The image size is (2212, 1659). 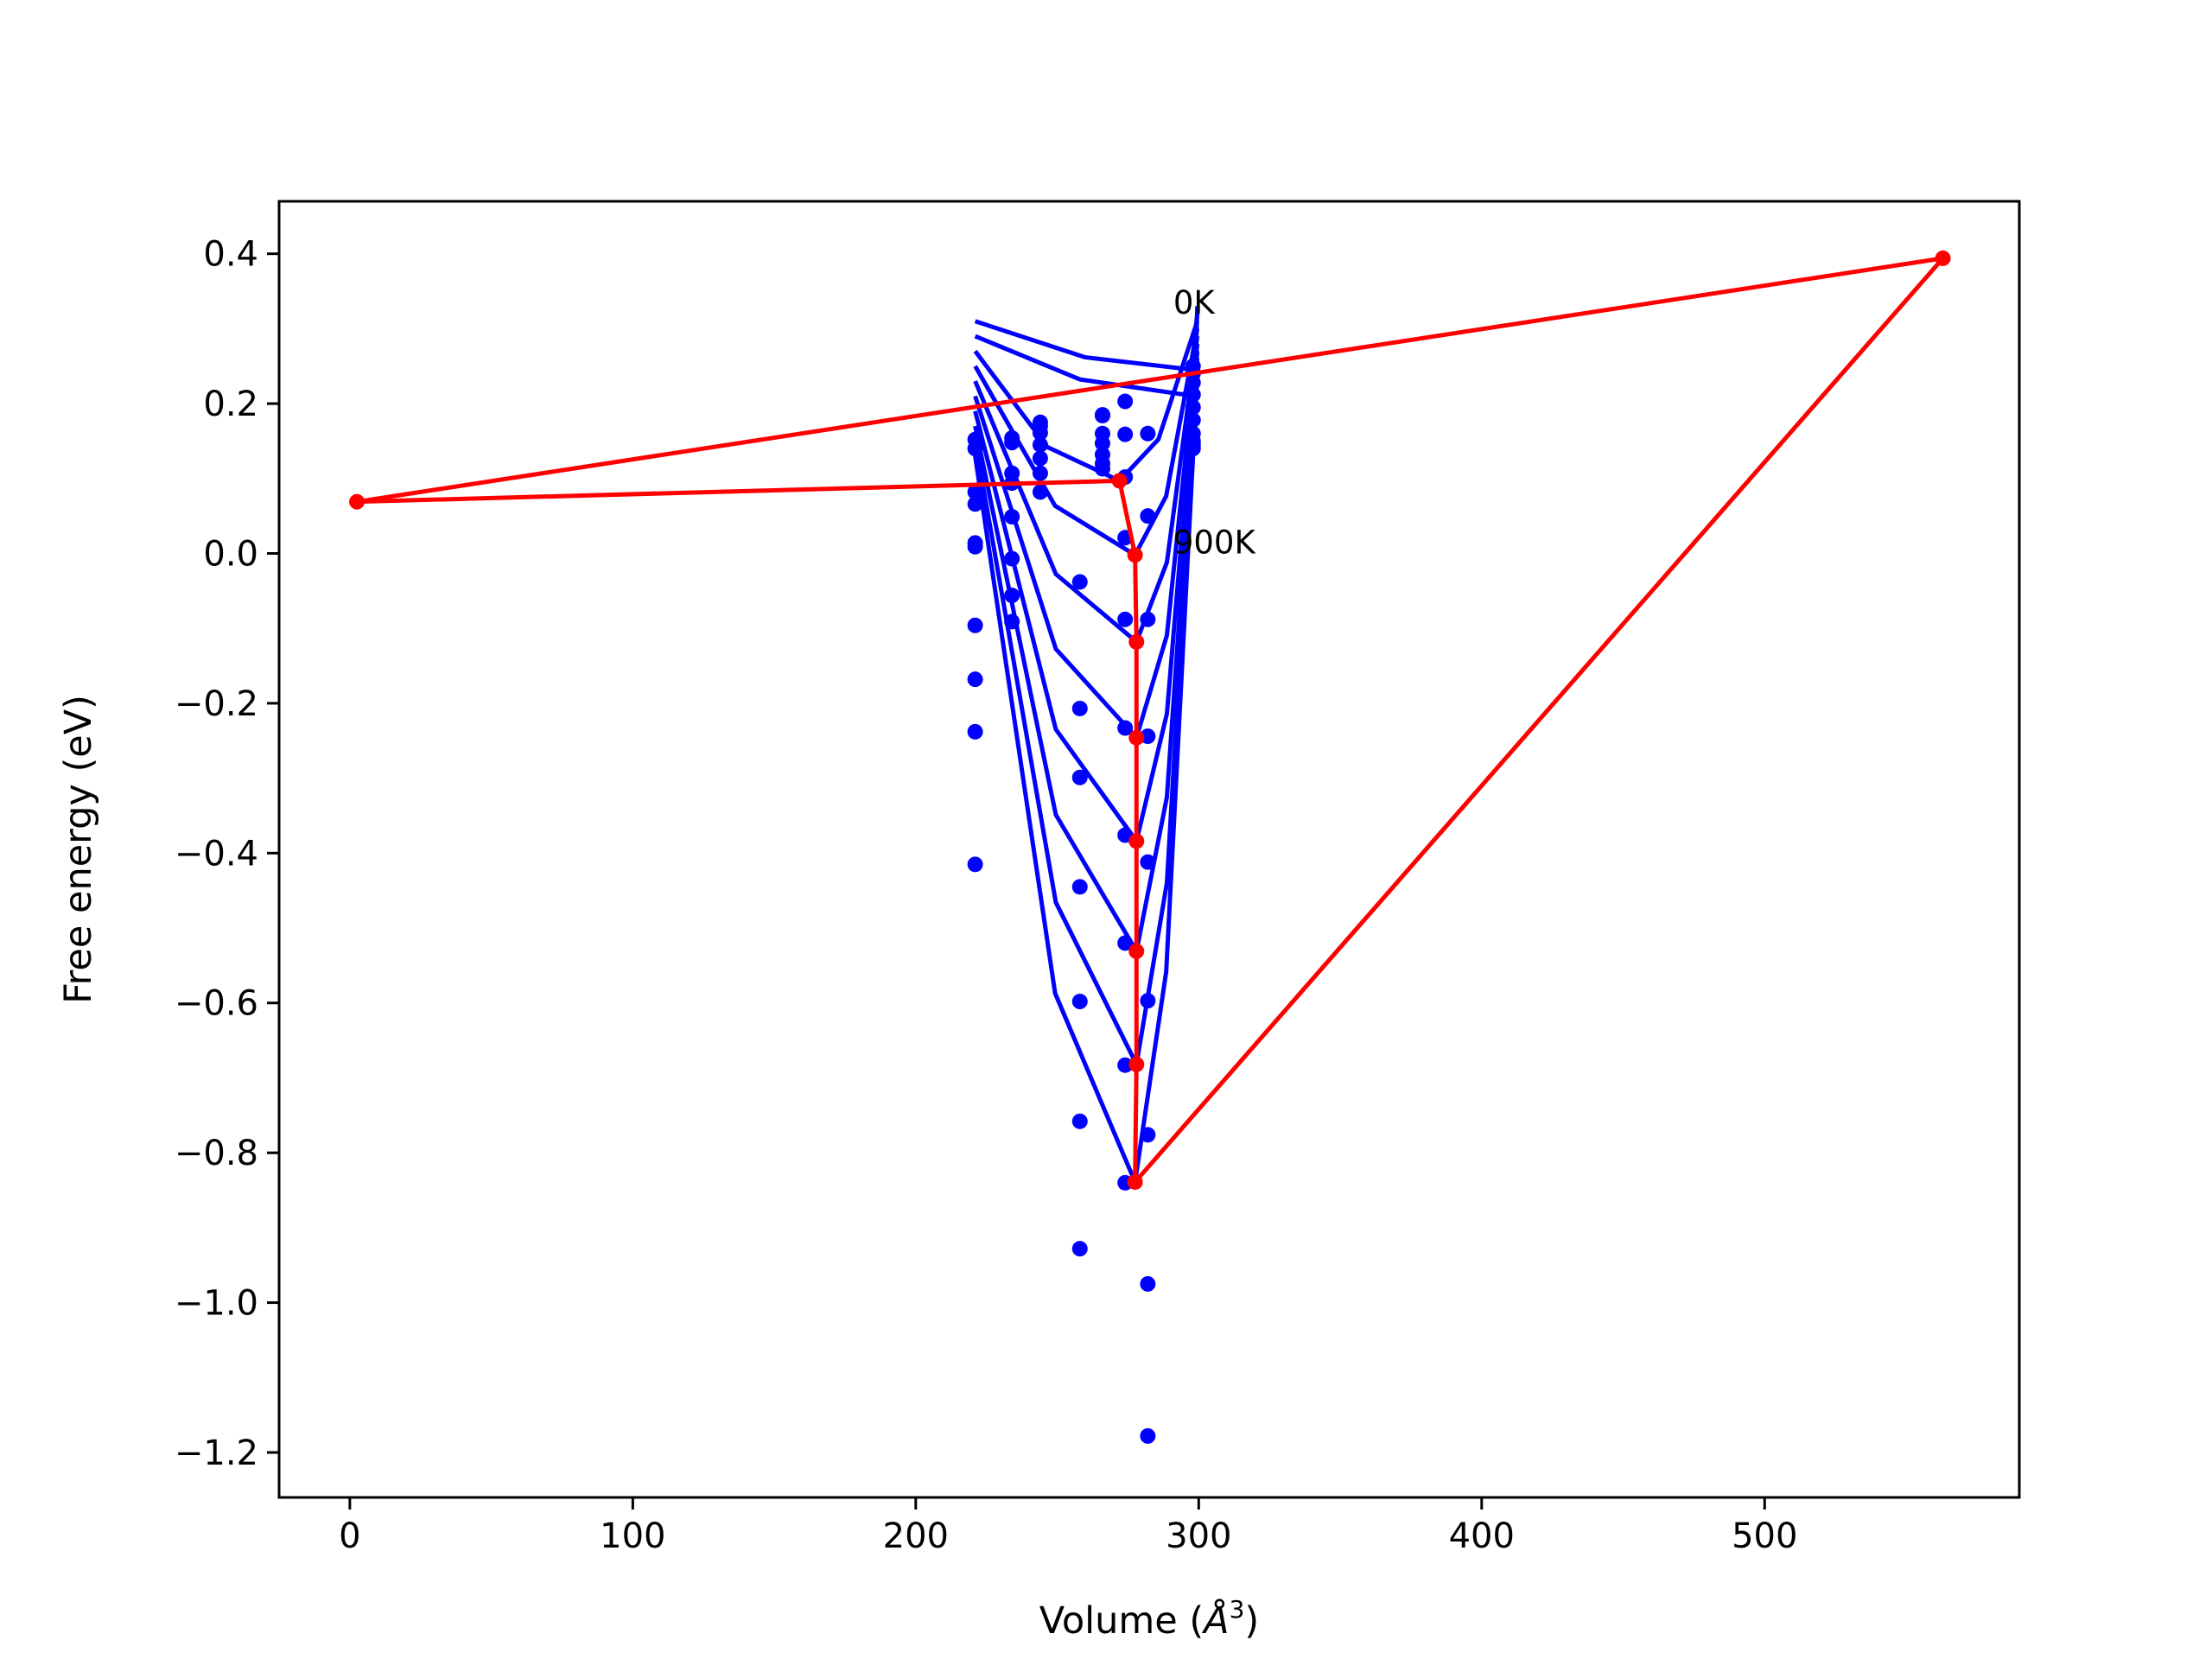 I want to click on y-tick-label: −0.4, so click(x=216, y=854).